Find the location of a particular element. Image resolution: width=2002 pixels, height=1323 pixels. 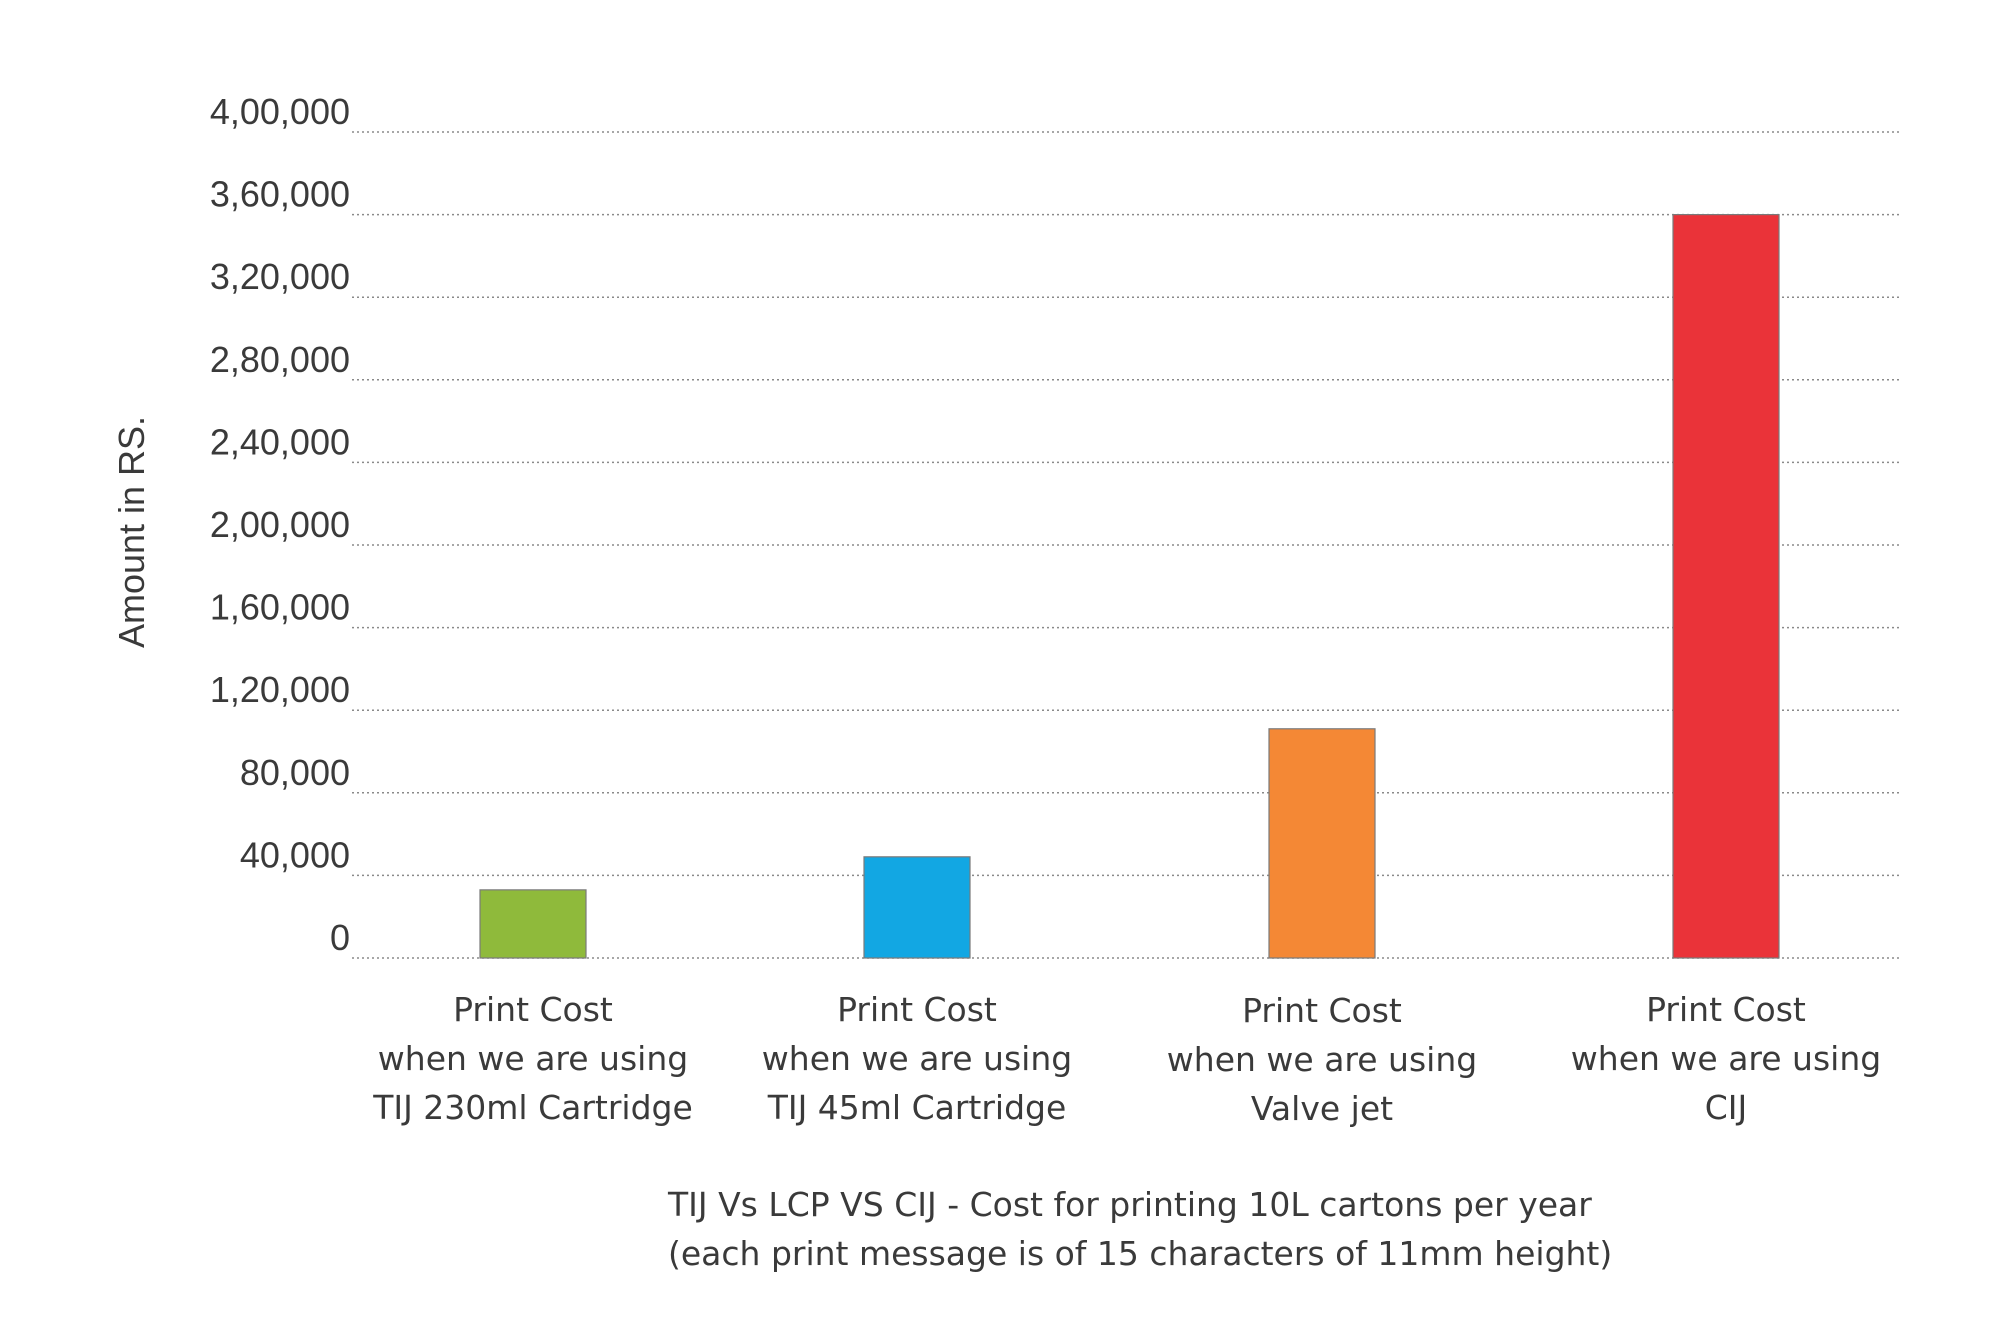

y-axis-label: Amount in RS. is located at coordinates (131, 532).